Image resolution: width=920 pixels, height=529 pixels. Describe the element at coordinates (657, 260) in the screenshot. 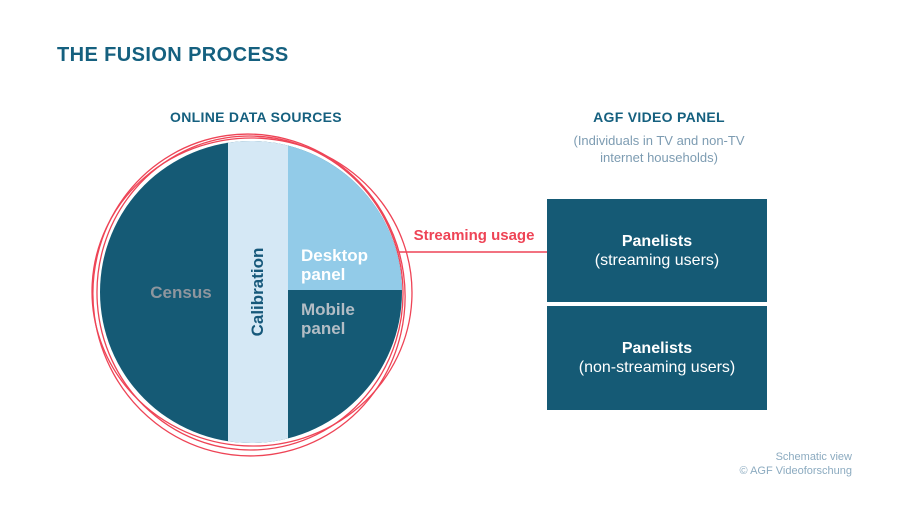

I see `panelists-streaming-subtitle: (streaming users)` at that location.